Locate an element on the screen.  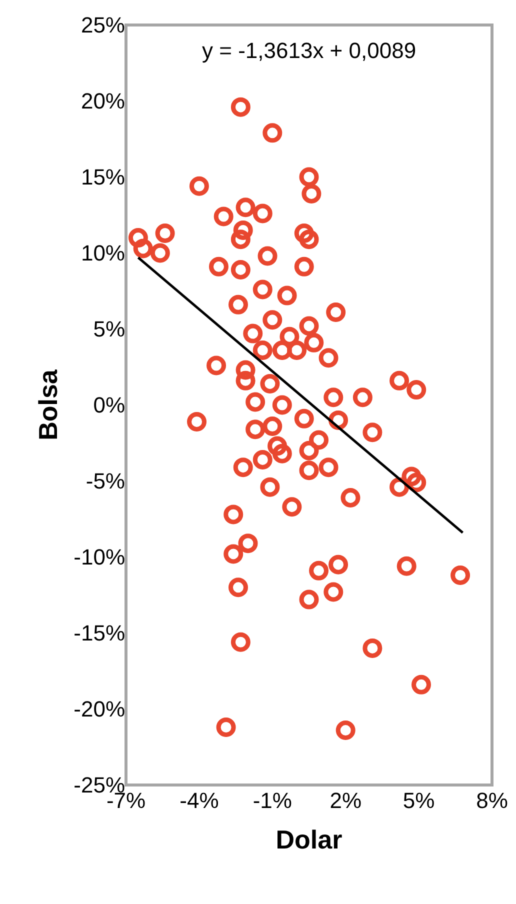
x-tick-label: -4% is located at coordinates (199, 800).